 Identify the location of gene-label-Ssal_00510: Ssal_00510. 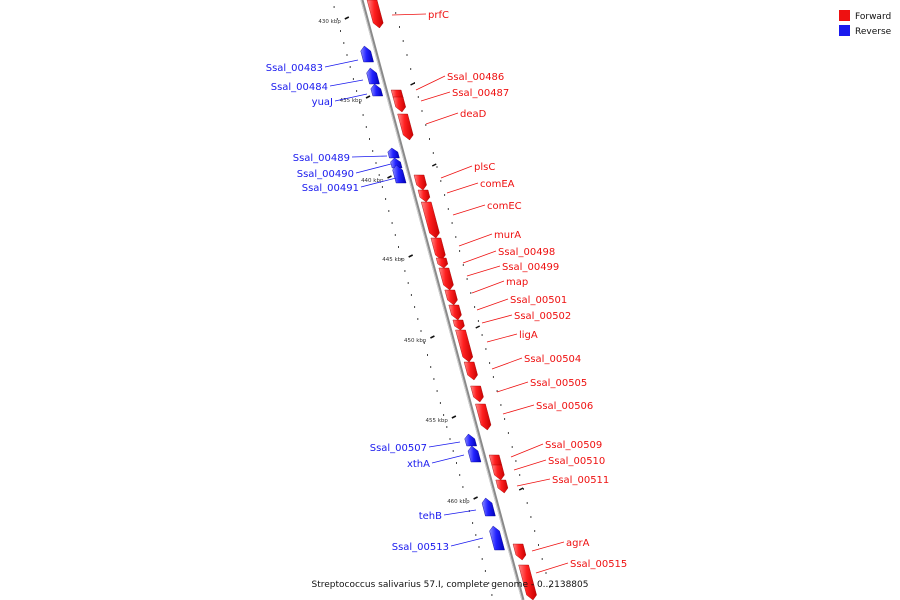
(576, 461).